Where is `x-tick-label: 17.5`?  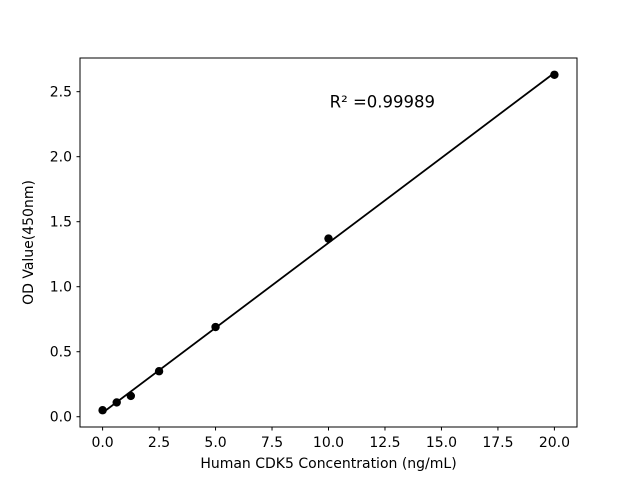 x-tick-label: 17.5 is located at coordinates (497, 443).